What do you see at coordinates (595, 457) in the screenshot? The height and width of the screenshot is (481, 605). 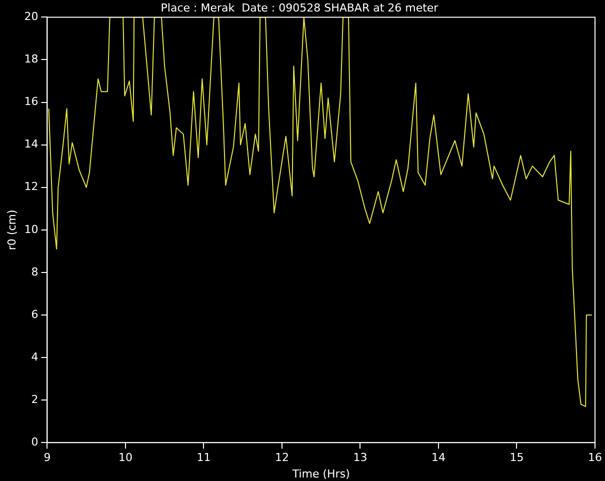 I see `x-tick-label: 16` at bounding box center [595, 457].